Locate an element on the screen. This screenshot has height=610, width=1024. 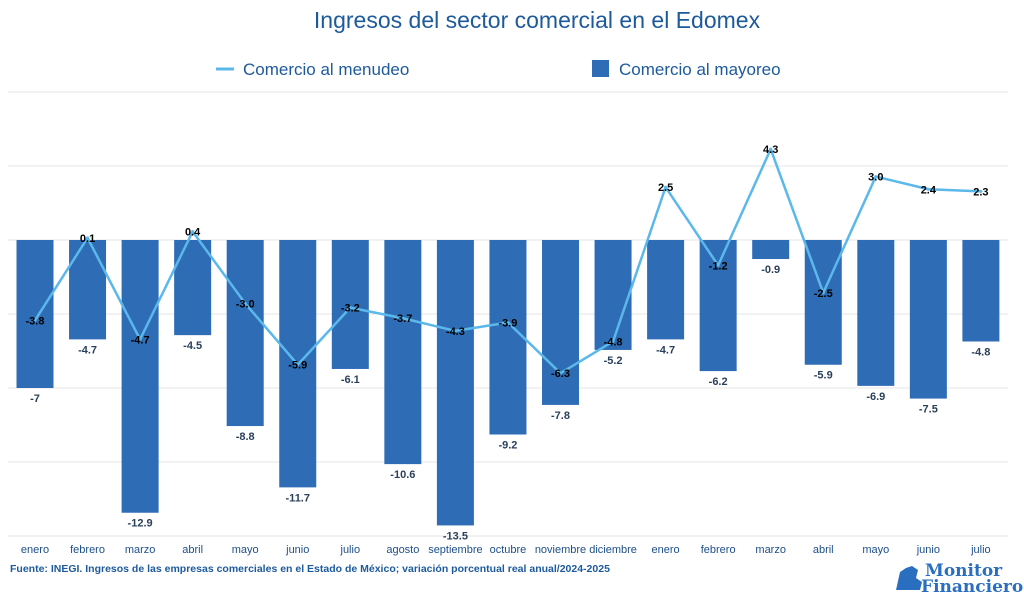
bar-label: -7 is located at coordinates (35, 399).